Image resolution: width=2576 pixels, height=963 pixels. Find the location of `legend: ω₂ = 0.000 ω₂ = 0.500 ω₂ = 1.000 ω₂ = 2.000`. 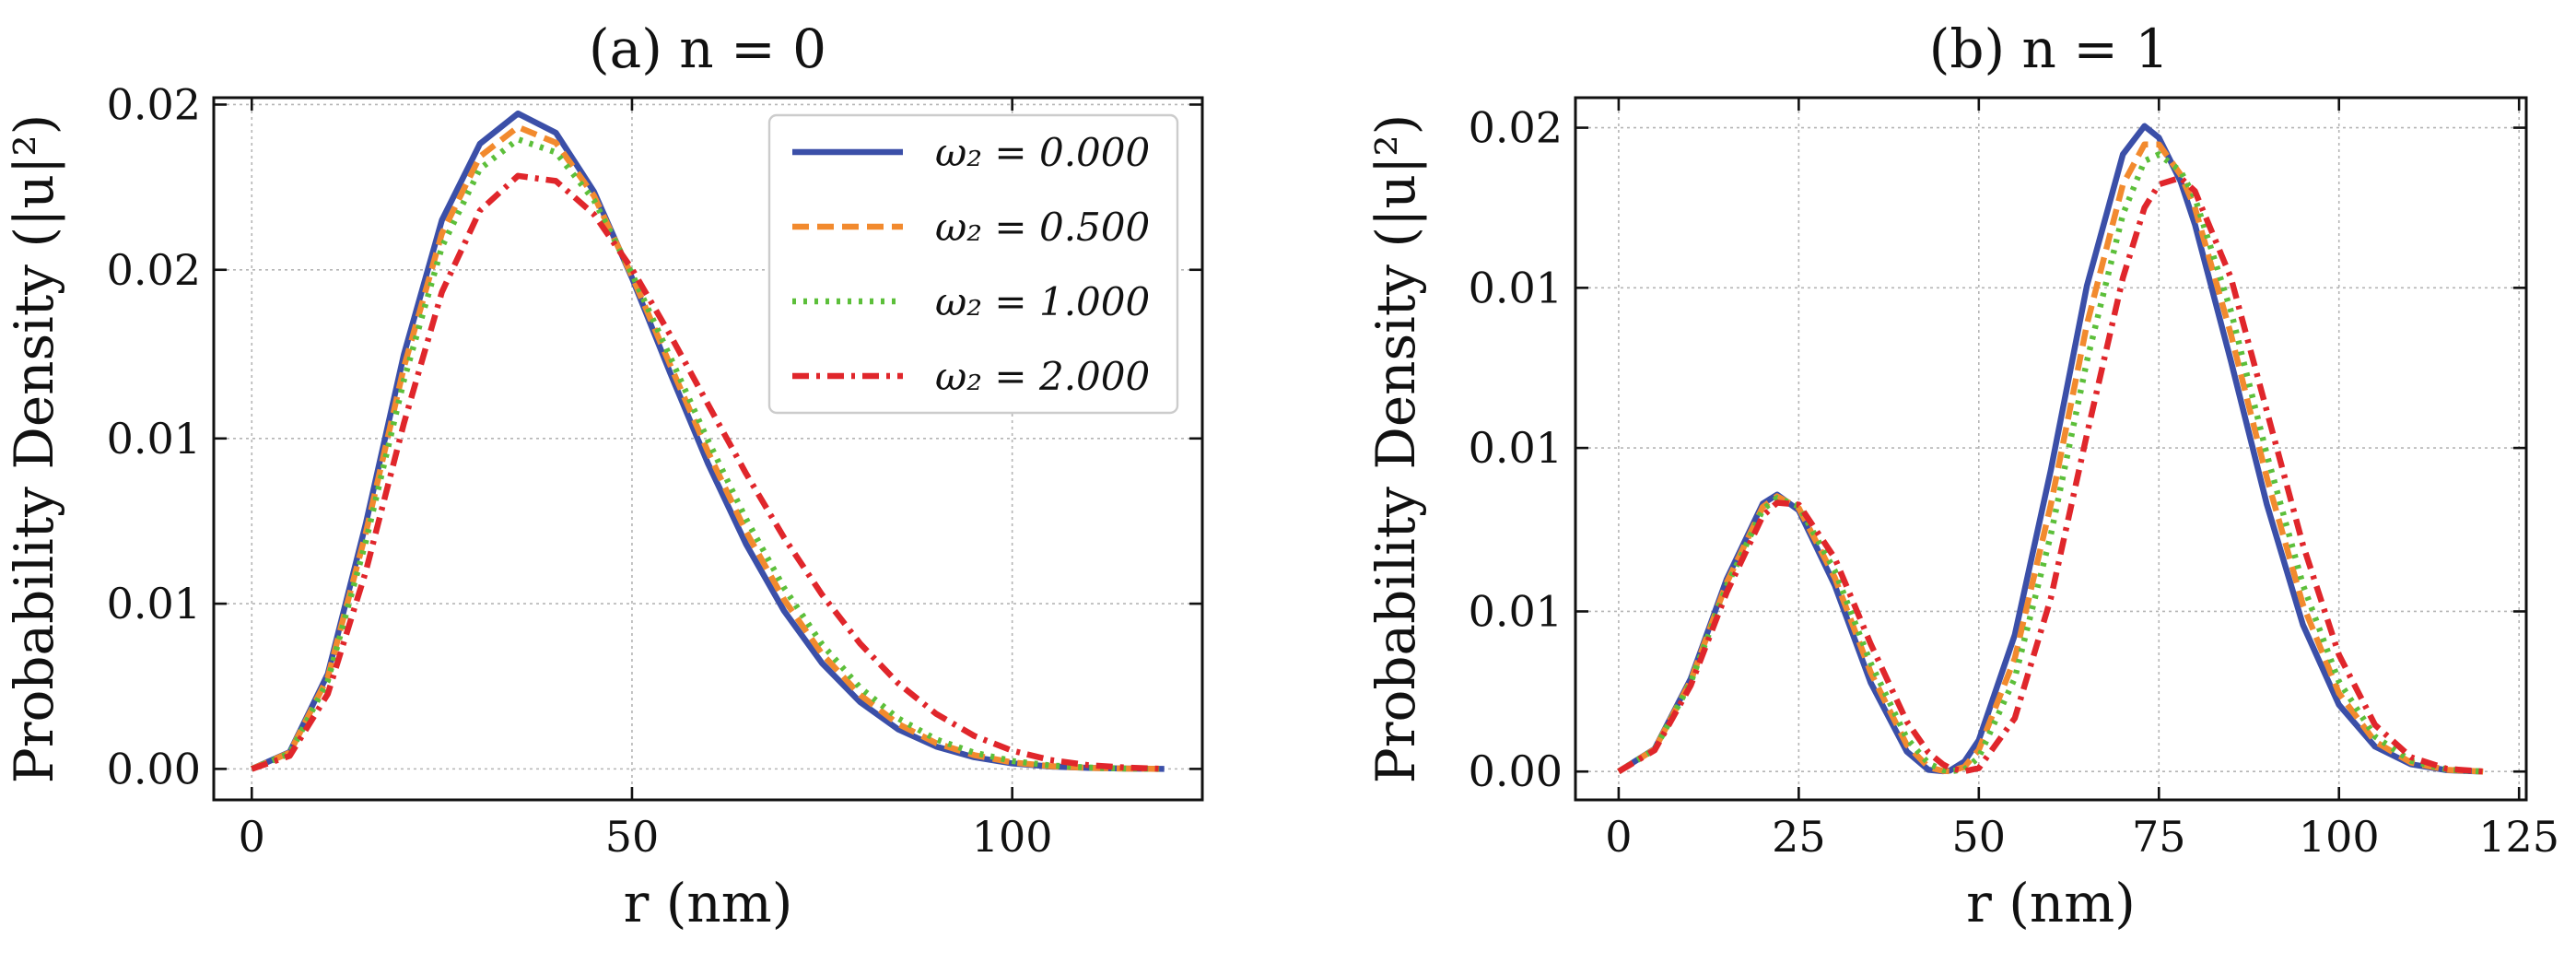

legend: ω₂ = 0.000 ω₂ = 0.500 ω₂ = 1.000 ω₂ = 2.000 is located at coordinates (973, 264).